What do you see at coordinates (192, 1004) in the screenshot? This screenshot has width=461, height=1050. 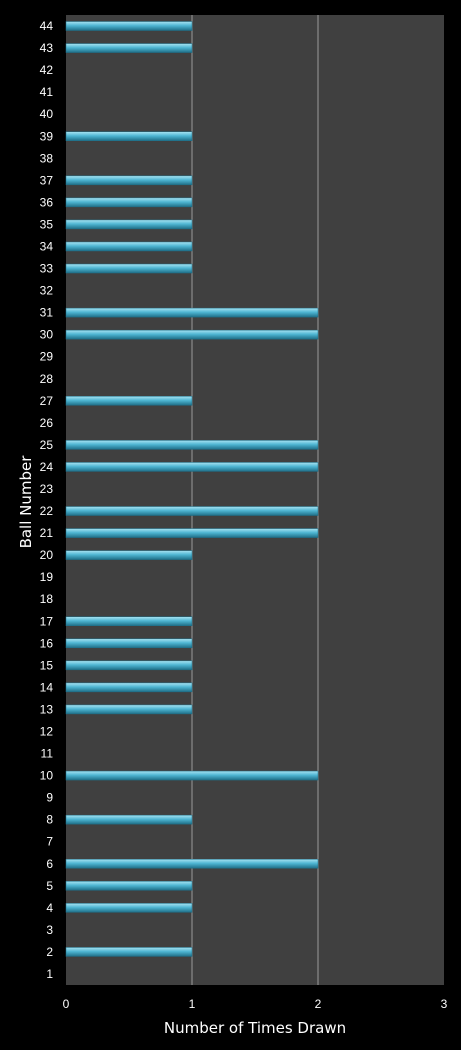 I see `x-tick-label: 1` at bounding box center [192, 1004].